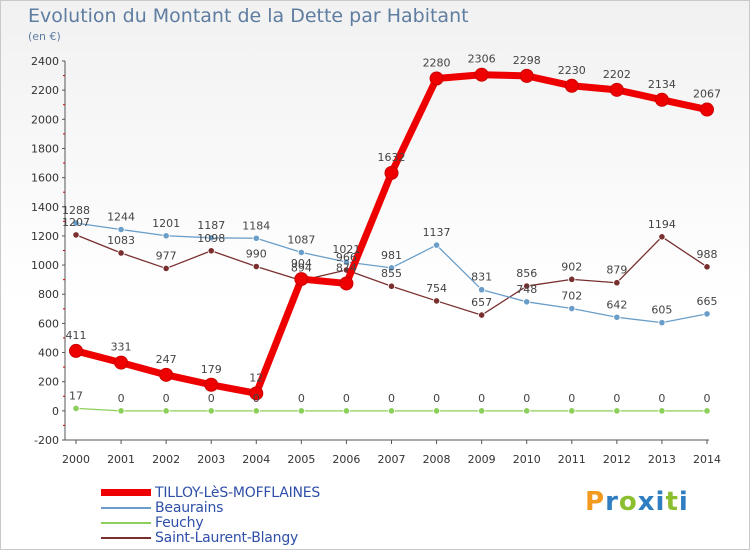  What do you see at coordinates (48, 294) in the screenshot?
I see `y-tick-label: 800` at bounding box center [48, 294].